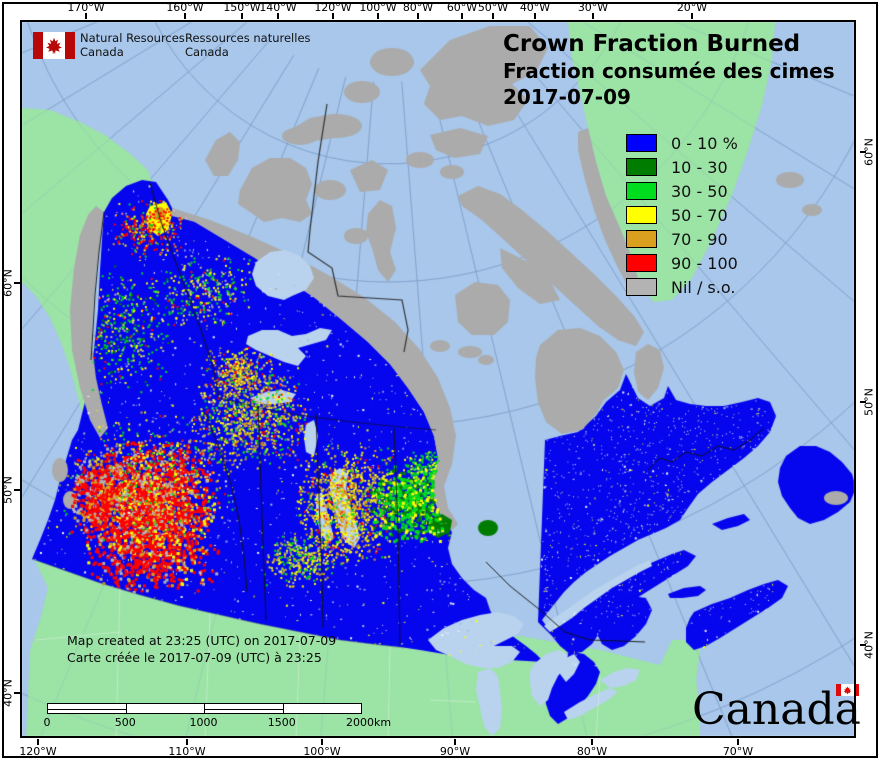  I want to click on legend-item: Nil / s.o., so click(682, 287).